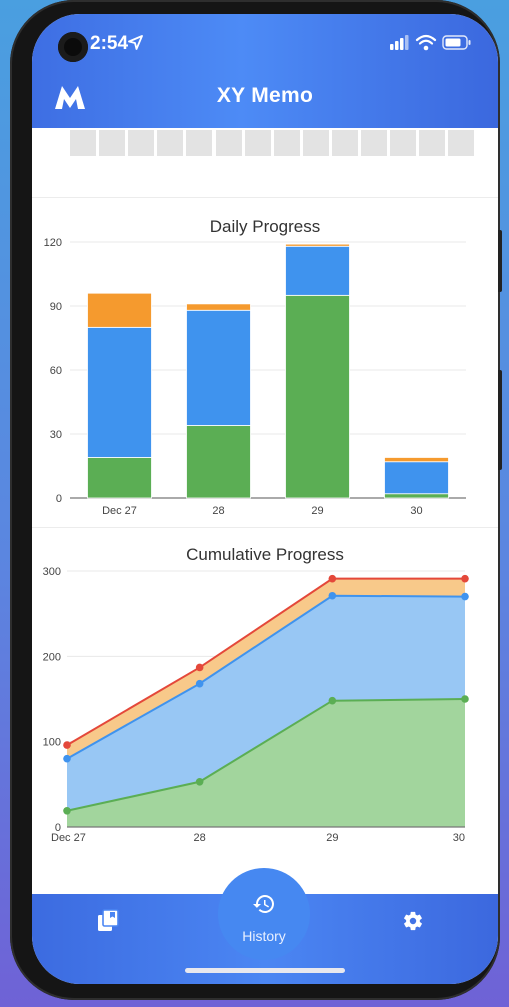 The height and width of the screenshot is (1007, 509). Describe the element at coordinates (109, 43) in the screenshot. I see `status-time: 2:54` at that location.